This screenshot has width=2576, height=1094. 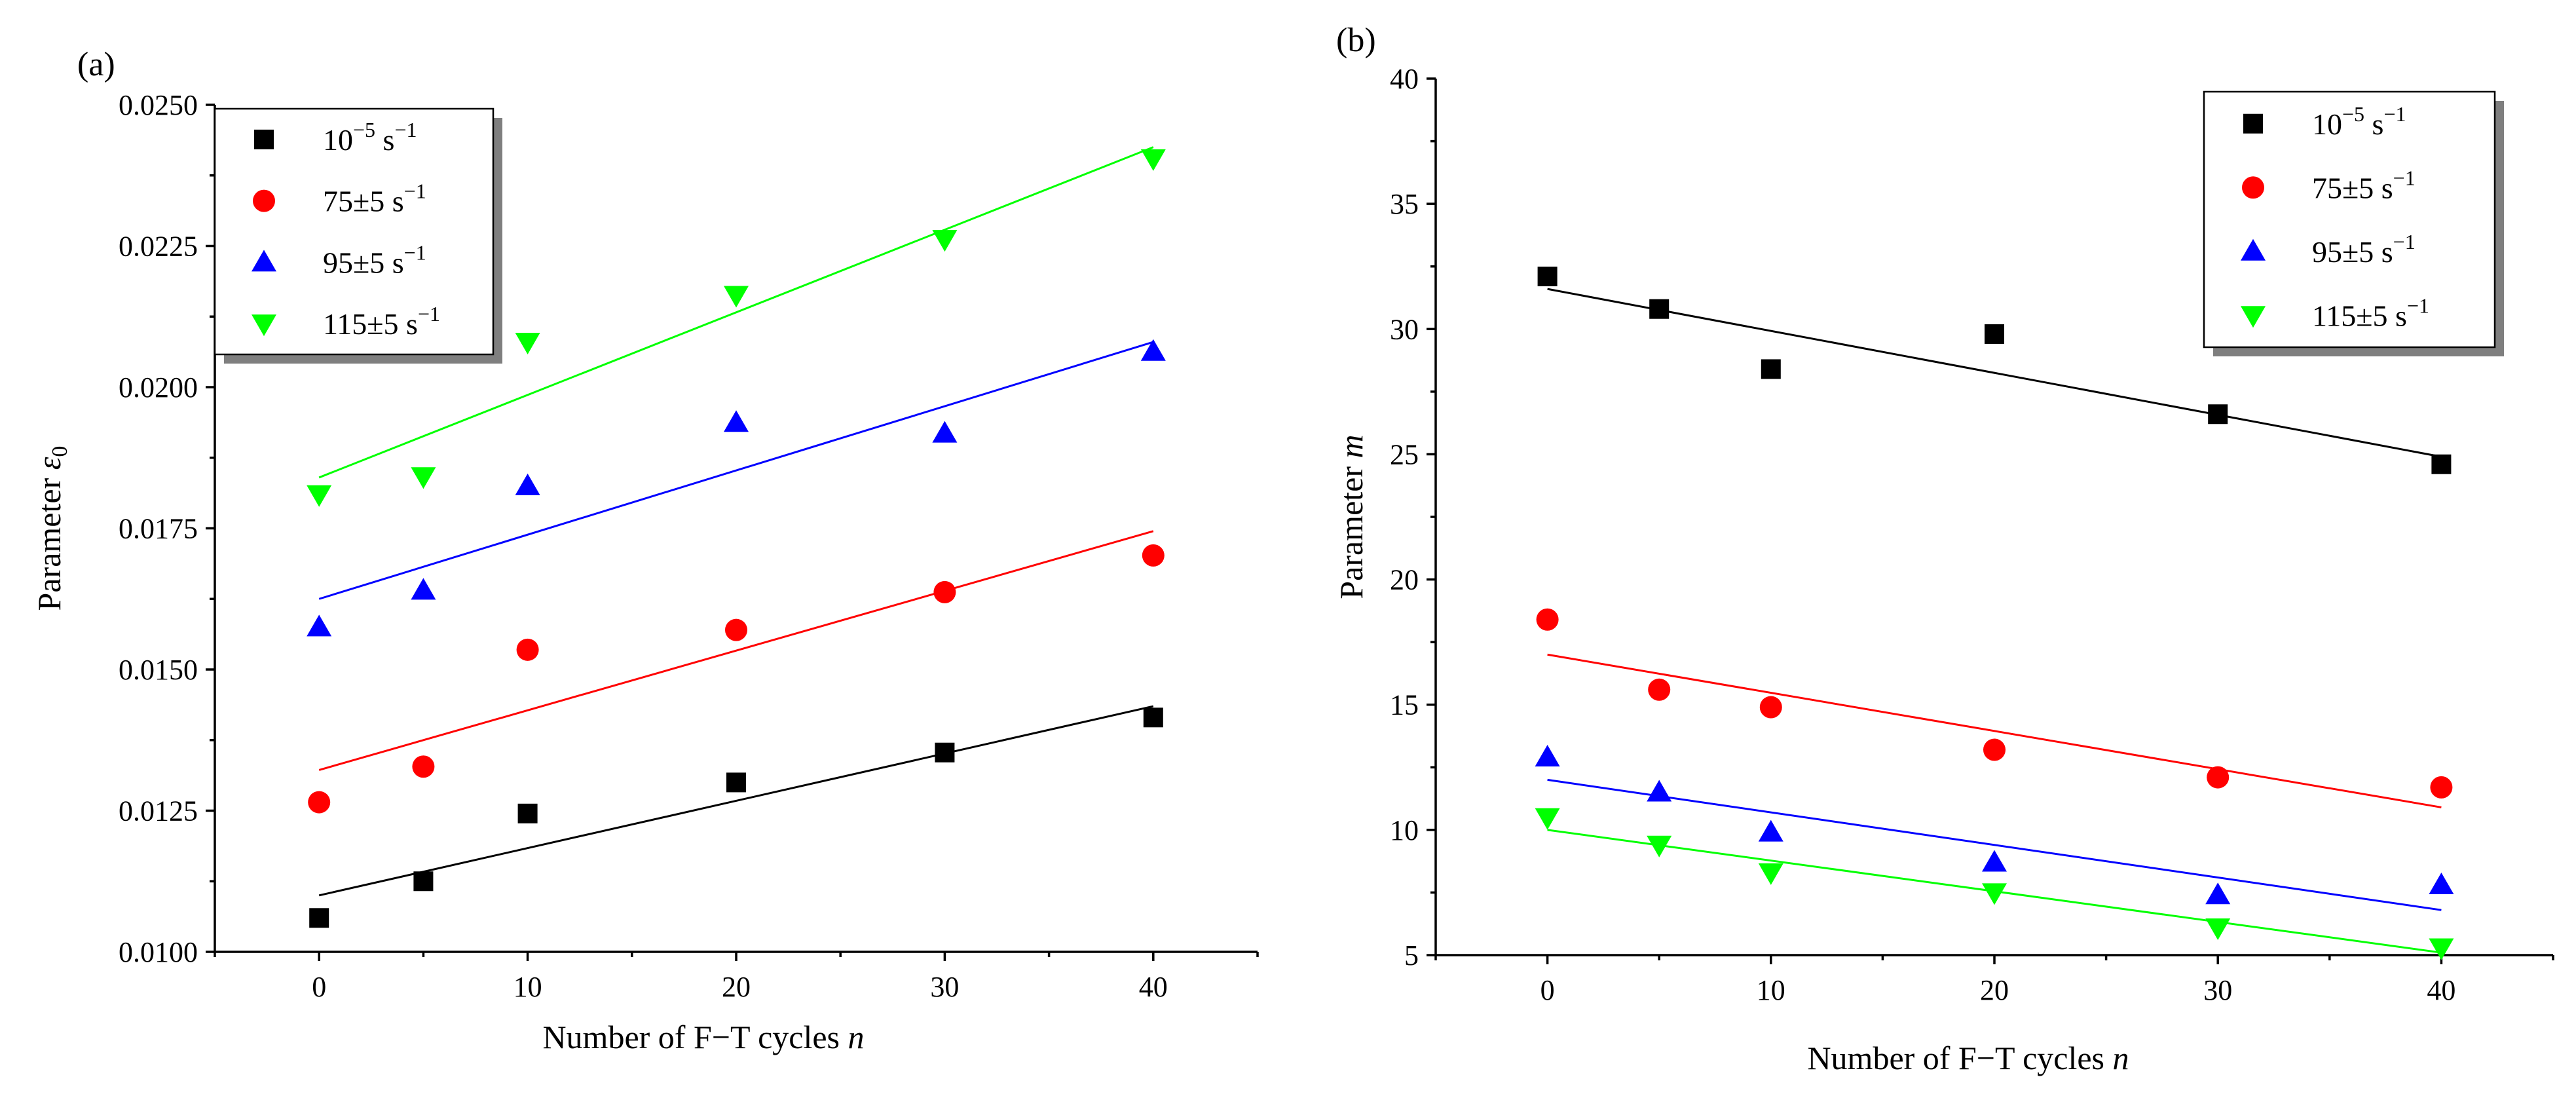 I want to click on y-tick-label: 0.0250, so click(x=158, y=105).